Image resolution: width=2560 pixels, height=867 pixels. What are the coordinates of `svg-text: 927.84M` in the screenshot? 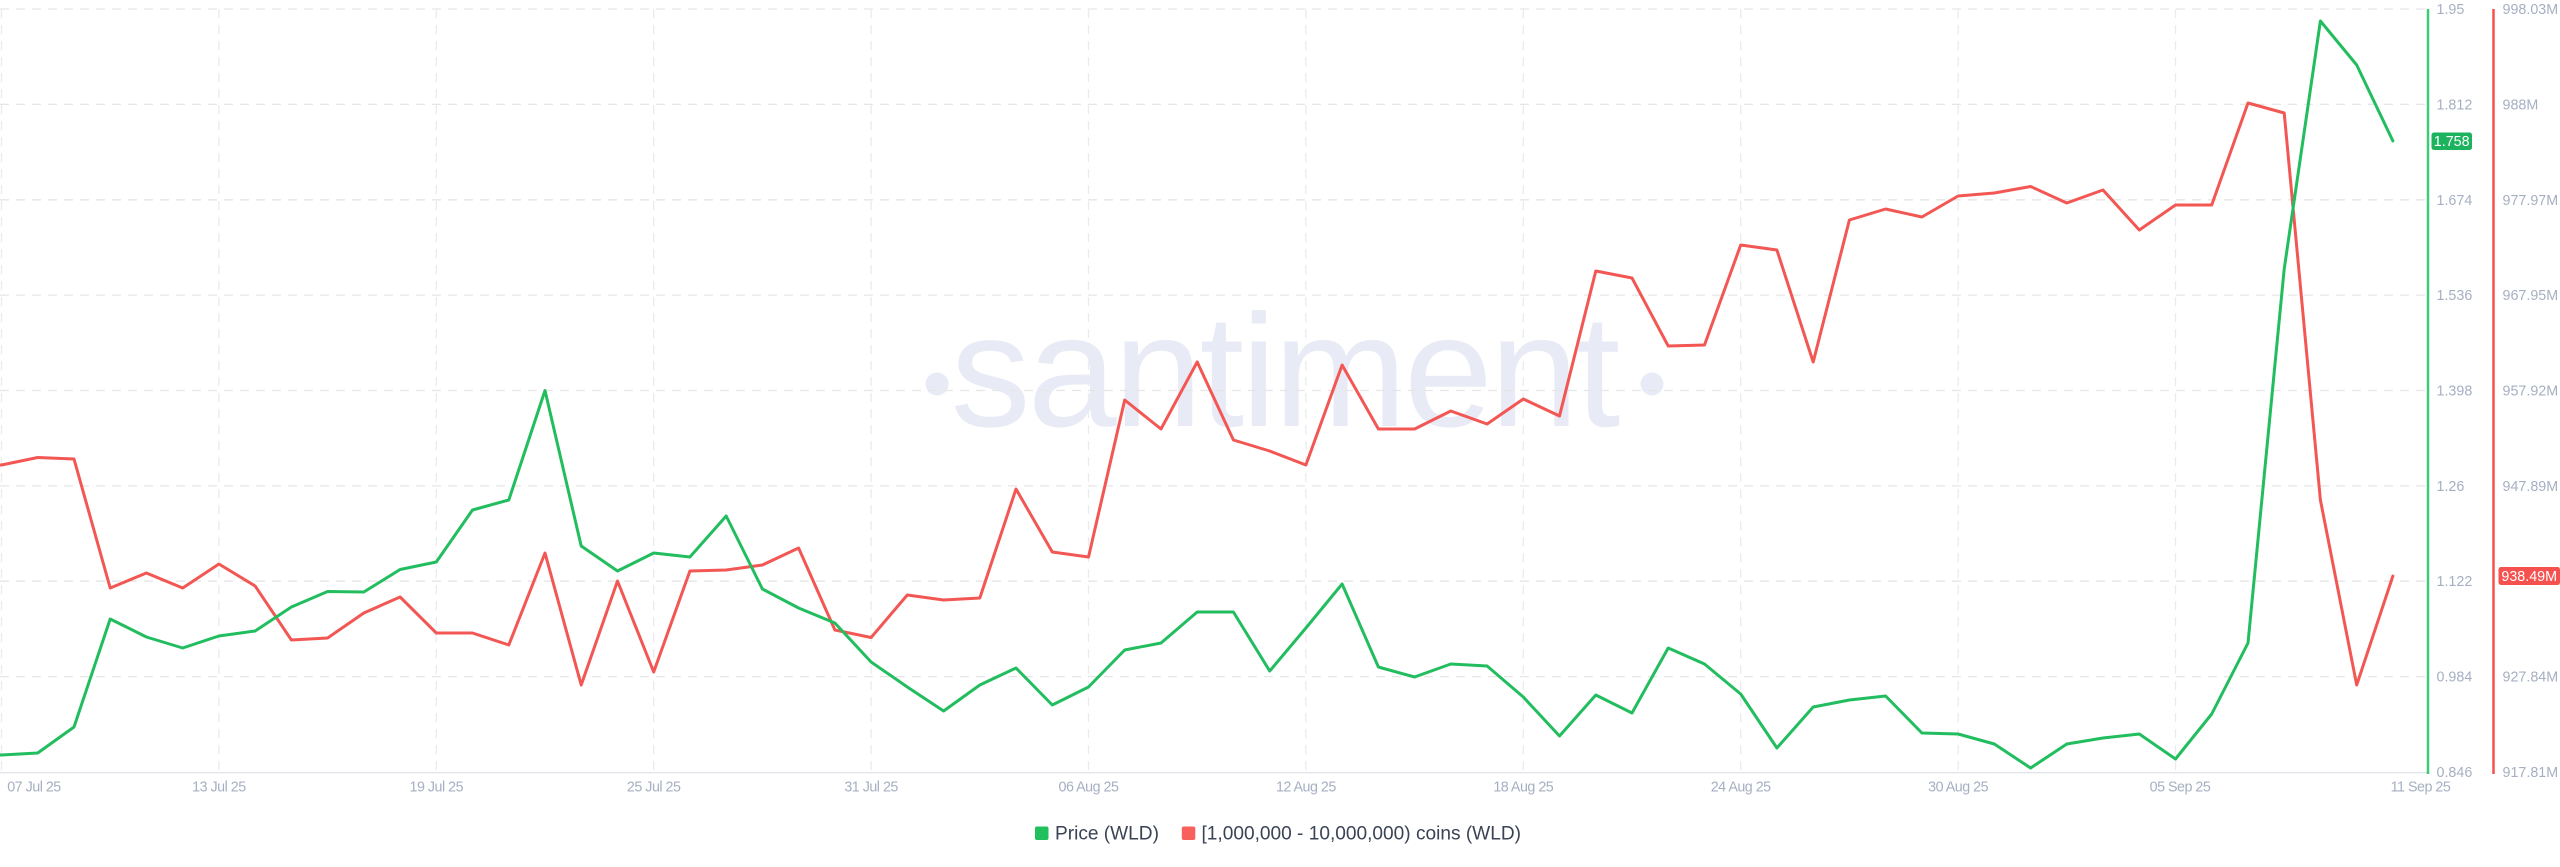 It's located at (2531, 678).